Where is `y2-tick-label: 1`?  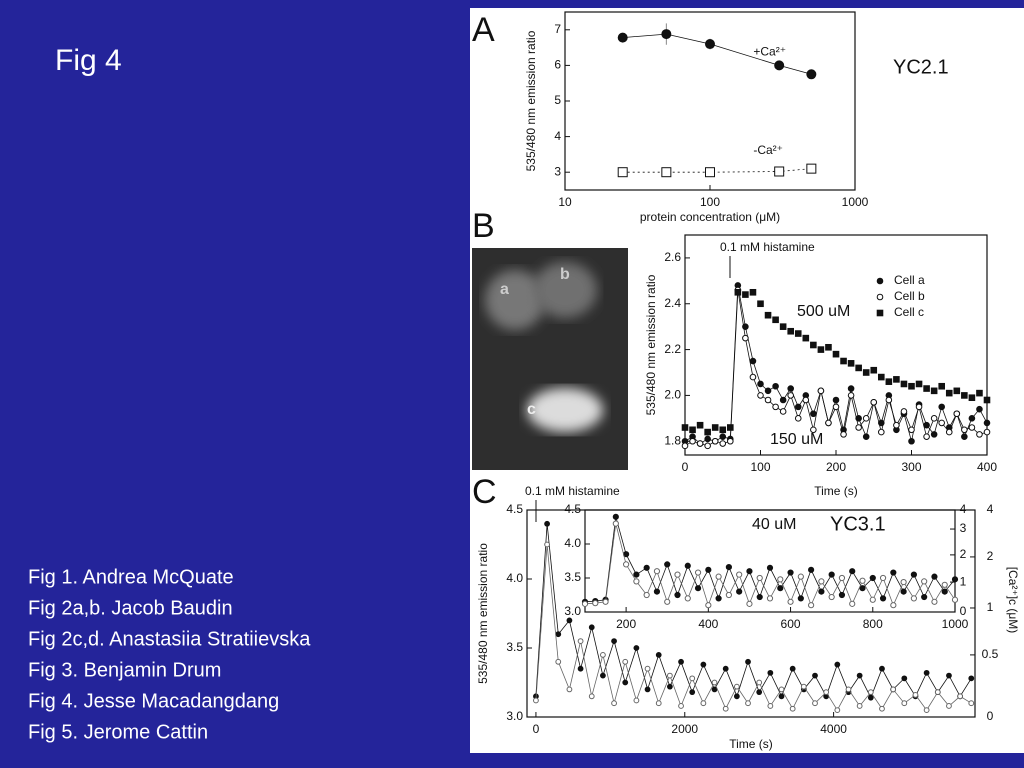 y2-tick-label: 1 is located at coordinates (963, 581).